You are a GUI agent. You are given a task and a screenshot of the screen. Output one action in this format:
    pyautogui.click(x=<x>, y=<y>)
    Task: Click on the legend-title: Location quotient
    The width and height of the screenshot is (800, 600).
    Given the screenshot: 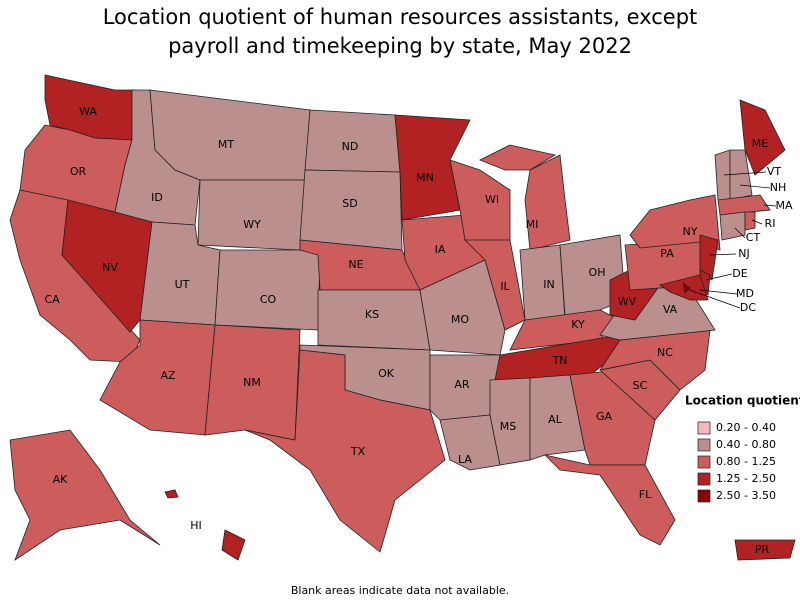 What is the action you would take?
    pyautogui.click(x=742, y=401)
    